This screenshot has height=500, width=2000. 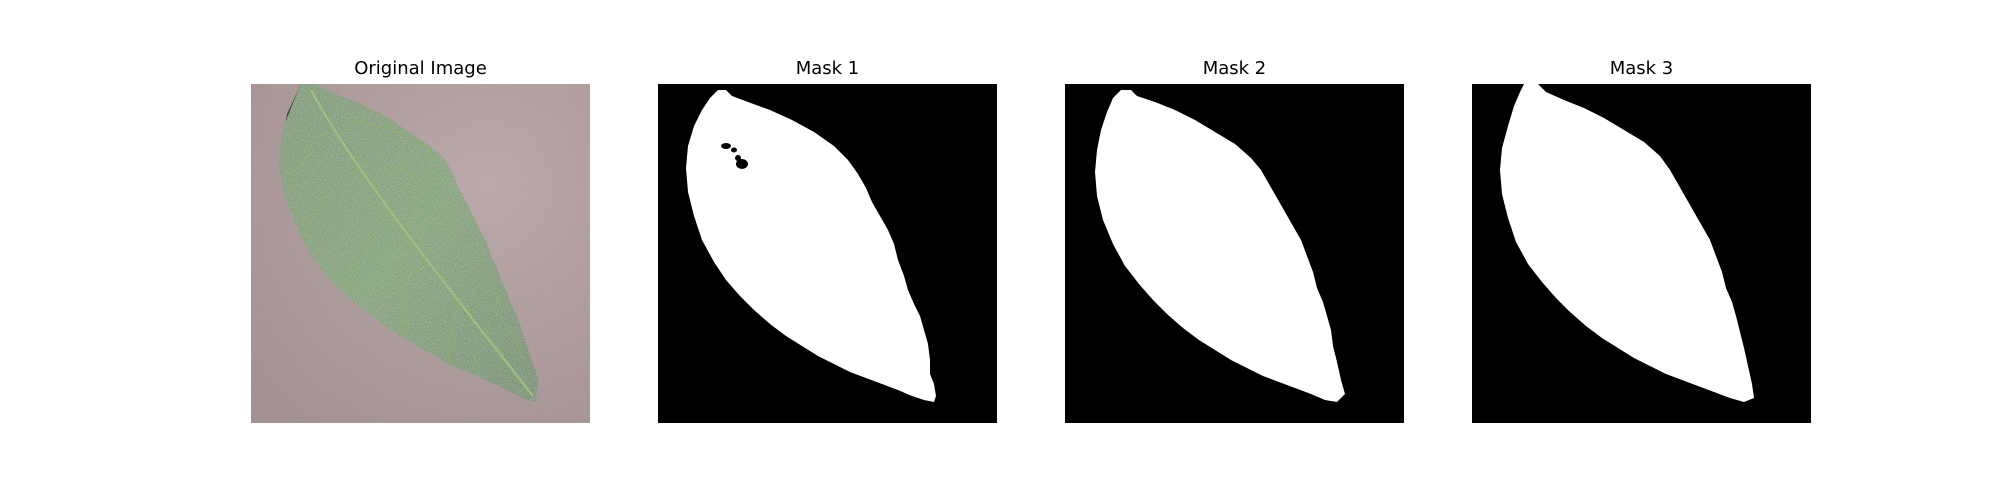 I want to click on panel-mask-3: Mask 3, so click(x=1641, y=220).